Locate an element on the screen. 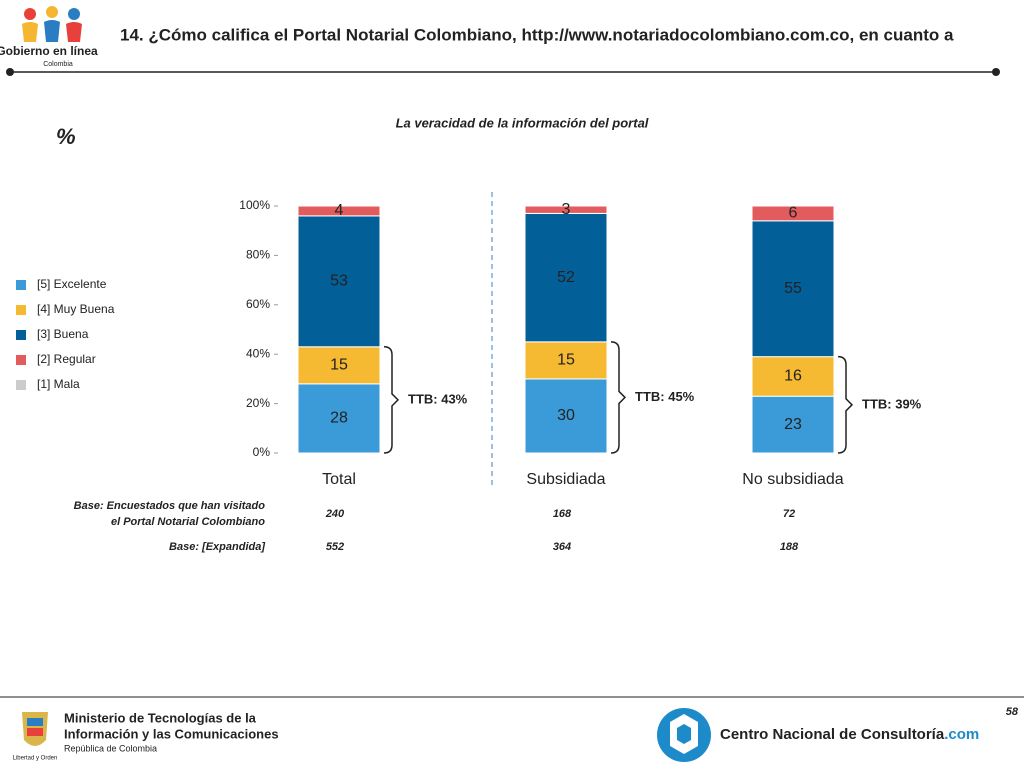 The image size is (1024, 768). logo is located at coordinates (52, 24).